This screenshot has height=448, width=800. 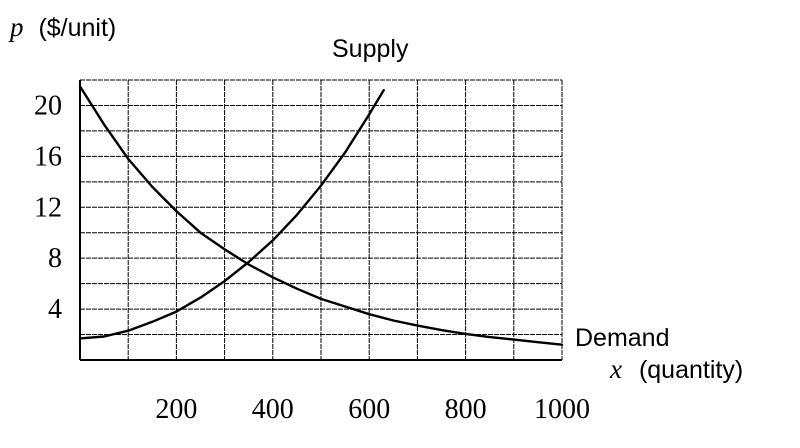 I want to click on x-axis-label: x (quantity), so click(x=676, y=369).